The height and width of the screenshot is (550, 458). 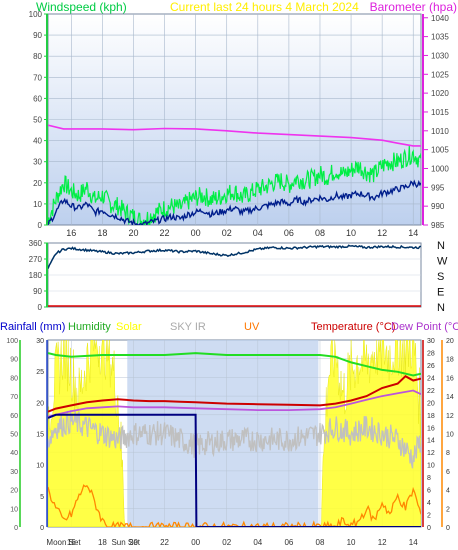 I want to click on windspeed-tick-label: 60, so click(x=37, y=98).